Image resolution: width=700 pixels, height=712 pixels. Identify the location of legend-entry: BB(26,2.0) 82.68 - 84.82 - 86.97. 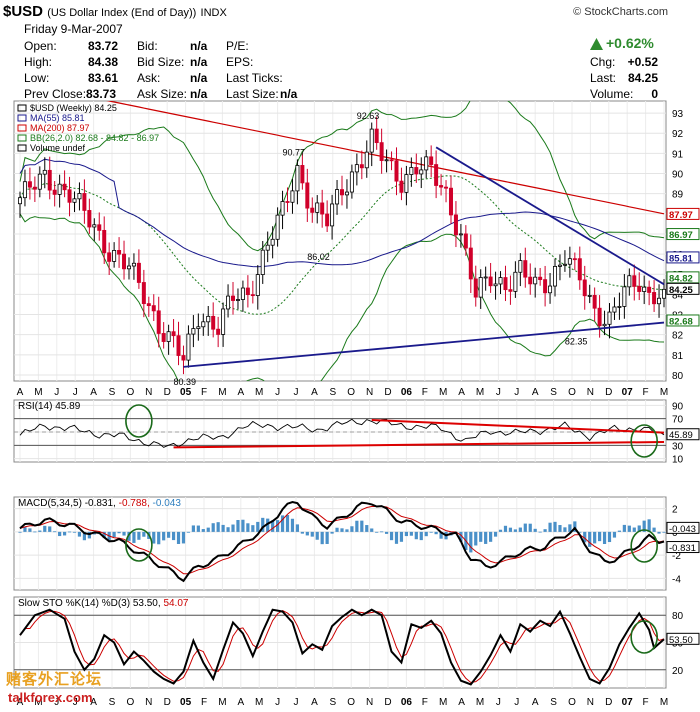
(94, 138).